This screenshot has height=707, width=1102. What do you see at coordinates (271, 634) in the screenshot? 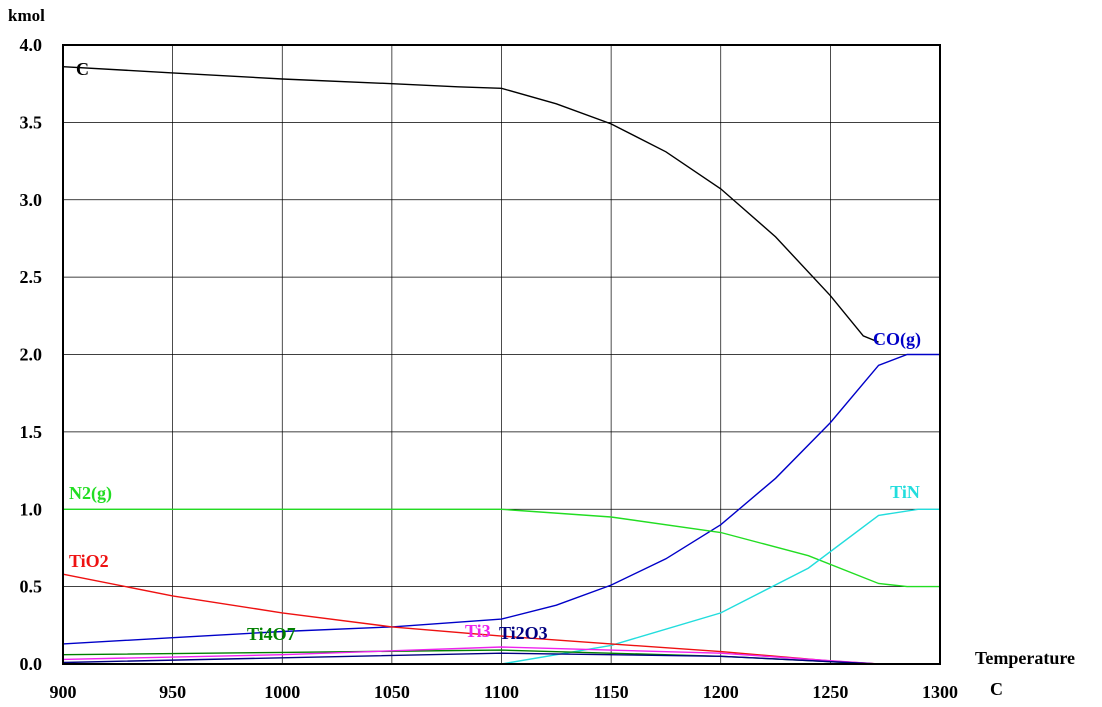
I see `series-label-ti4o7: Ti4O7` at bounding box center [271, 634].